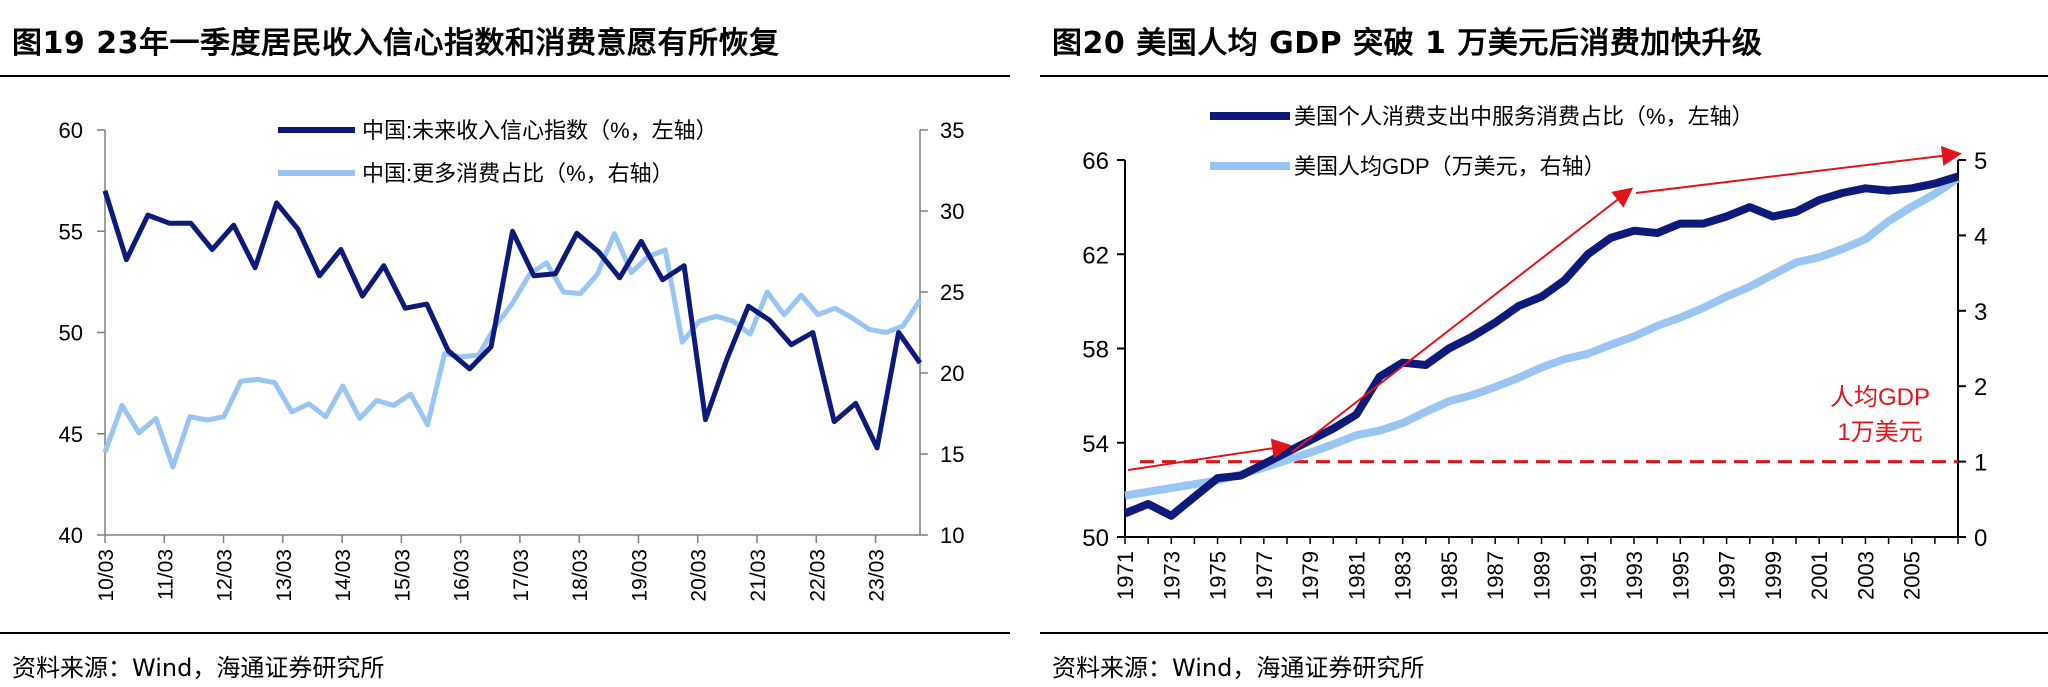 The width and height of the screenshot is (2048, 687). I want to click on y-tick-label-right: 3, so click(1980, 312).